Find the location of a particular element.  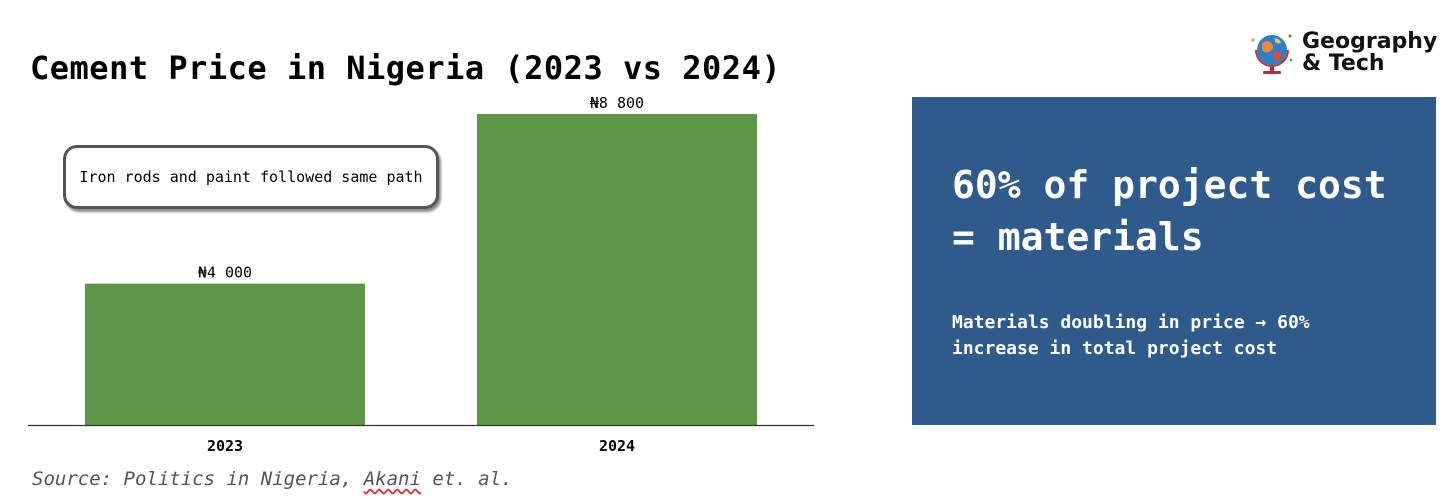

source-suffix: et. al. is located at coordinates (466, 479).